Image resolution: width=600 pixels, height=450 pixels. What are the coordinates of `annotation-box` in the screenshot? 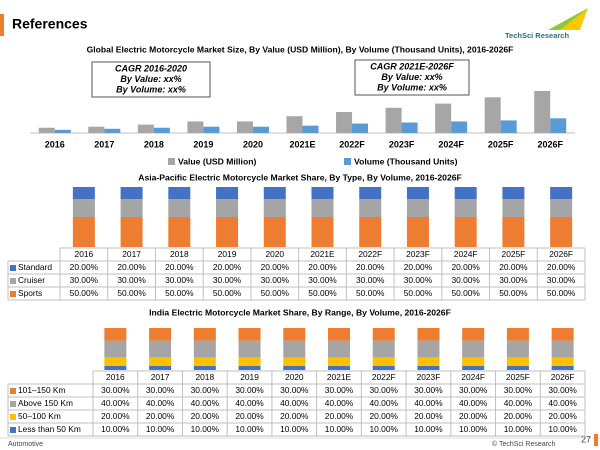 It's located at (151, 79).